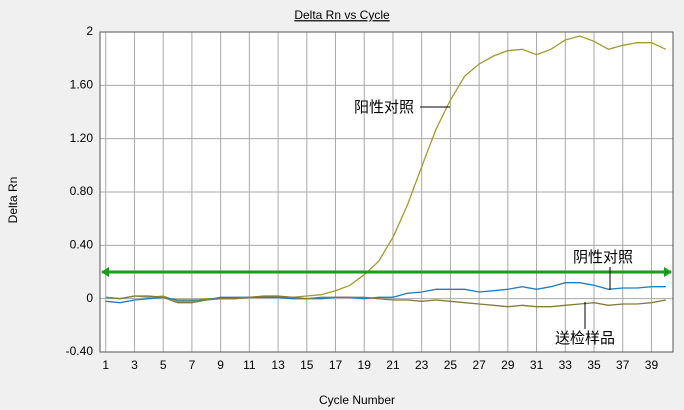 Image resolution: width=684 pixels, height=410 pixels. I want to click on x-tick-label: 21, so click(393, 365).